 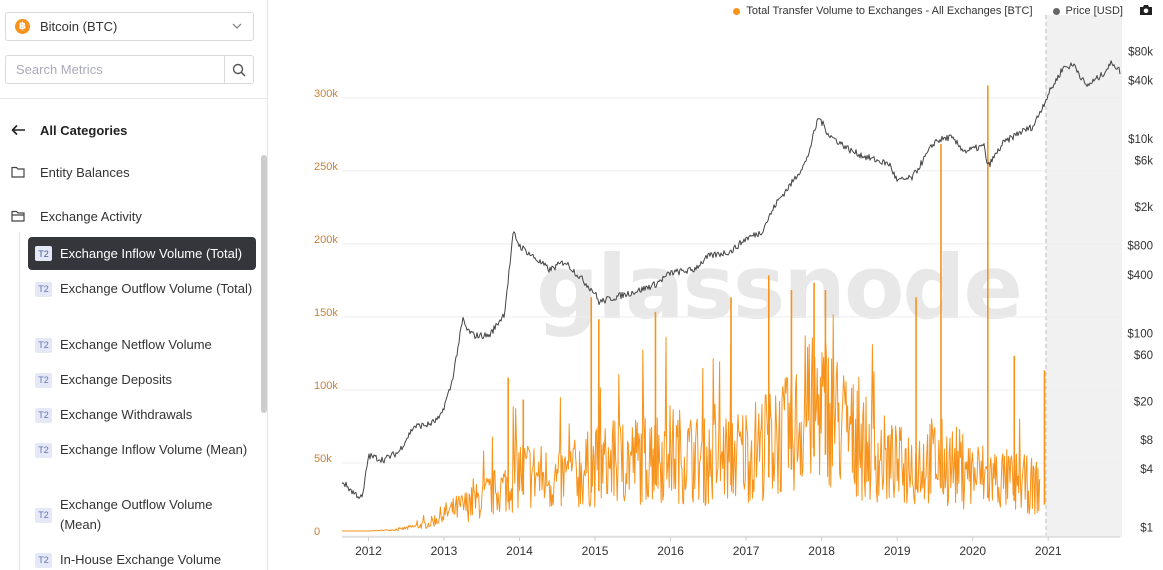 I want to click on metric-item-exchange-outflow-volume-total: T2 Exchange Outflow Volume (Total), so click(x=142, y=289).